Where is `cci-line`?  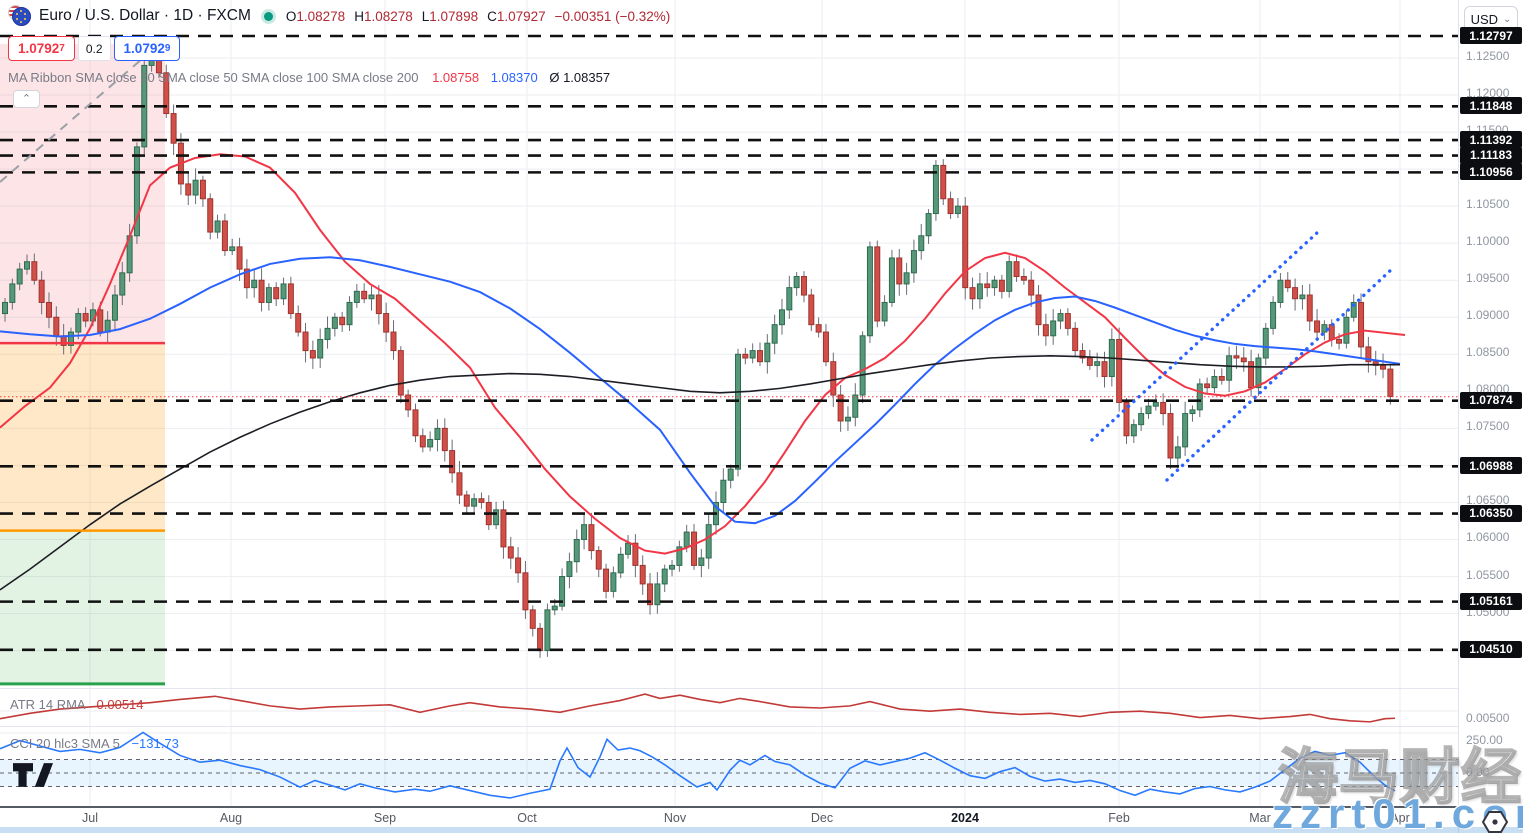 cci-line is located at coordinates (698, 765).